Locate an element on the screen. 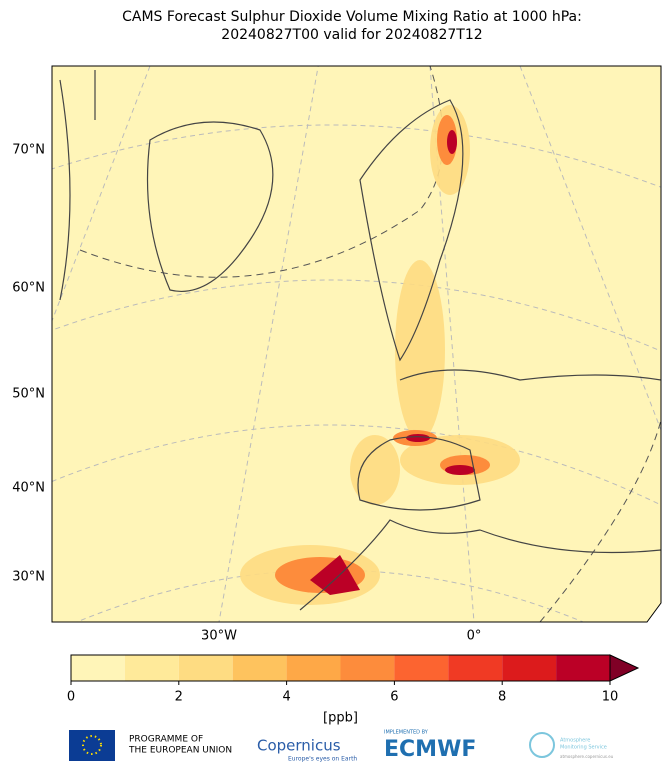 The image size is (671, 777). lat-label: 70°N is located at coordinates (28, 150).